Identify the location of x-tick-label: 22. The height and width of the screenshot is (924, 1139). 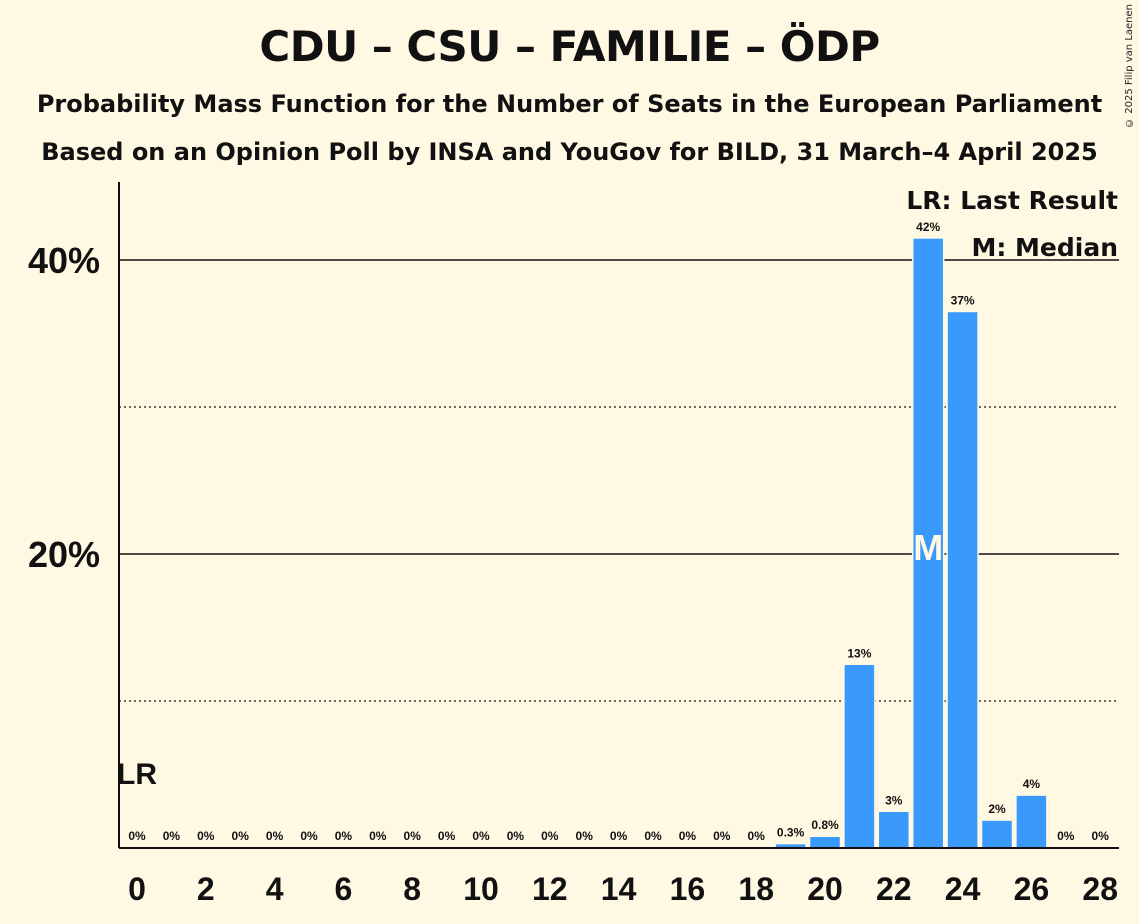
(894, 889).